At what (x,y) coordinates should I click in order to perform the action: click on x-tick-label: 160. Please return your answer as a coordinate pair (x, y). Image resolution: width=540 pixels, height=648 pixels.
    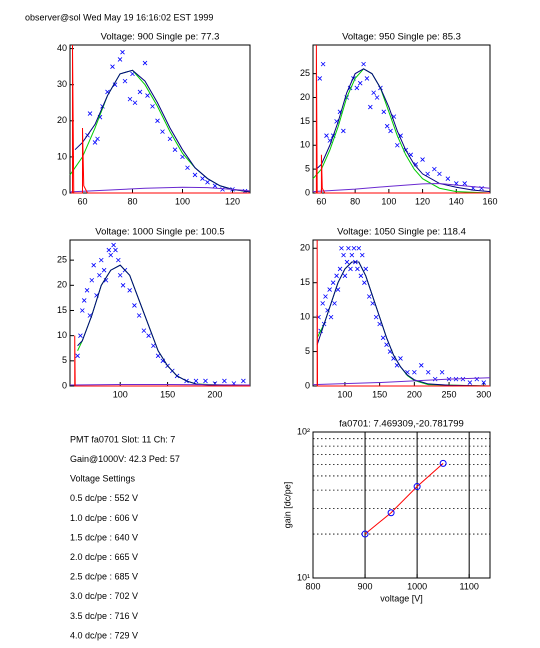
    Looking at the image, I should click on (489, 201).